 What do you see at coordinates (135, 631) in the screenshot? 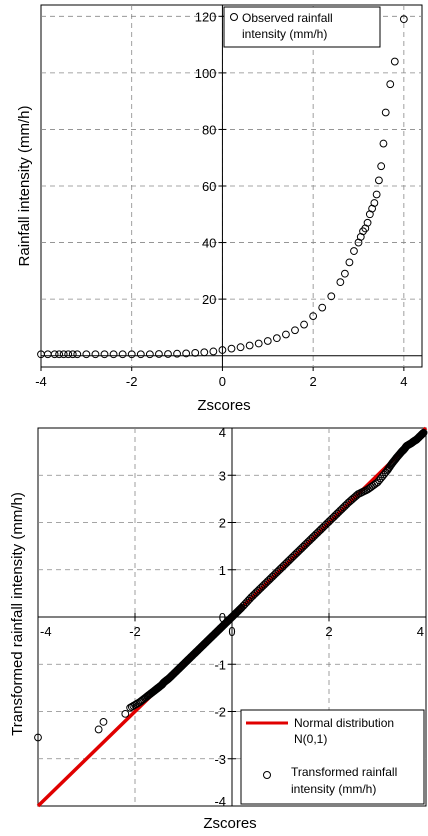
I see `chart-2-x-tick-label: -2` at bounding box center [135, 631].